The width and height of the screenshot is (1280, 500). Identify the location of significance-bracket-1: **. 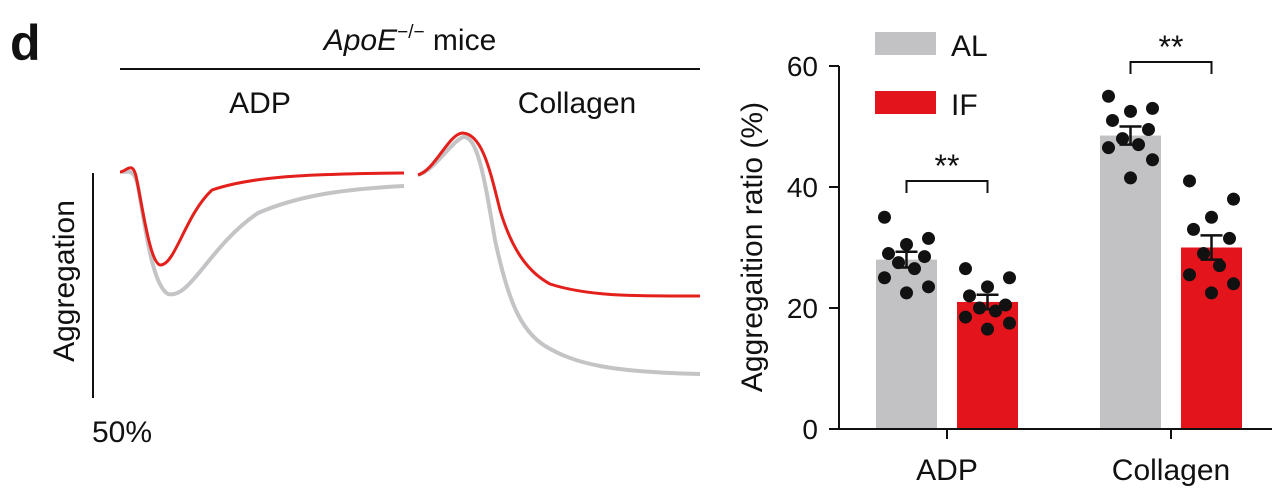
(1171, 51).